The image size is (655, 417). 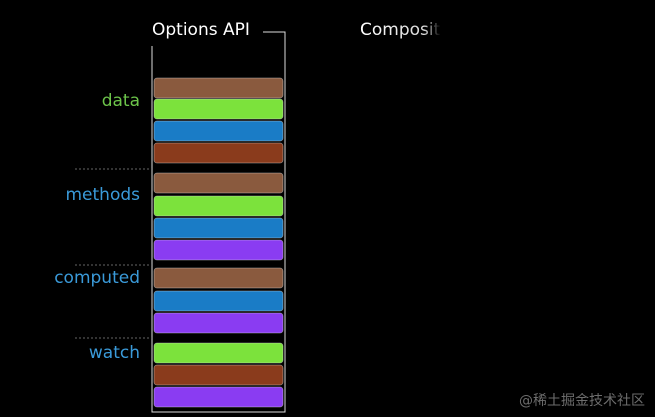 I want to click on watermark: @稀土掘金技术社区, so click(x=582, y=401).